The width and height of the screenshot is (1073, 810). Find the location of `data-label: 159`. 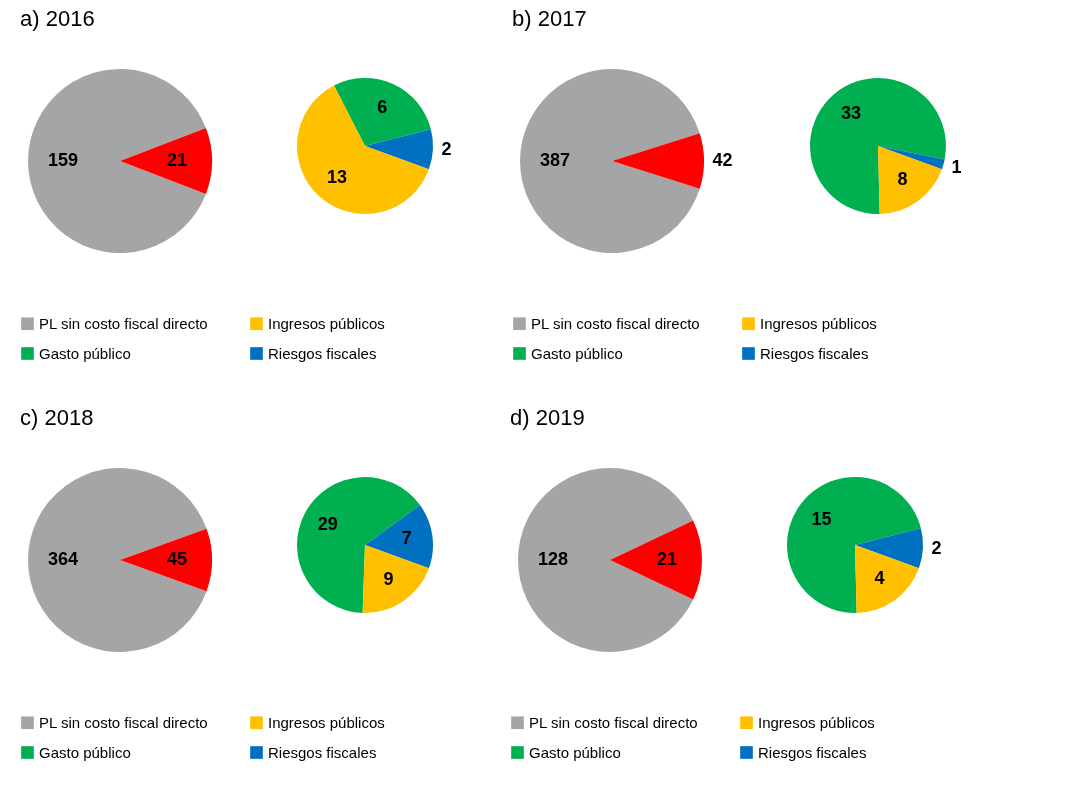

data-label: 159 is located at coordinates (62, 160).